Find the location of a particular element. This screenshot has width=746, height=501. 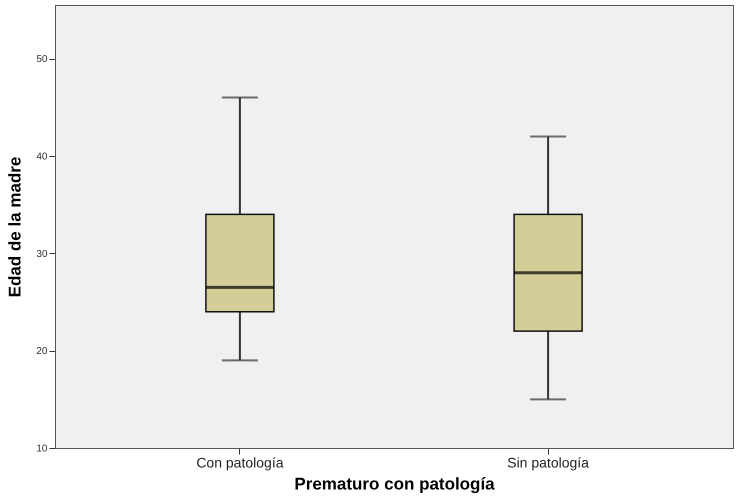

x-axis-title: Prematuro con patología is located at coordinates (395, 484).